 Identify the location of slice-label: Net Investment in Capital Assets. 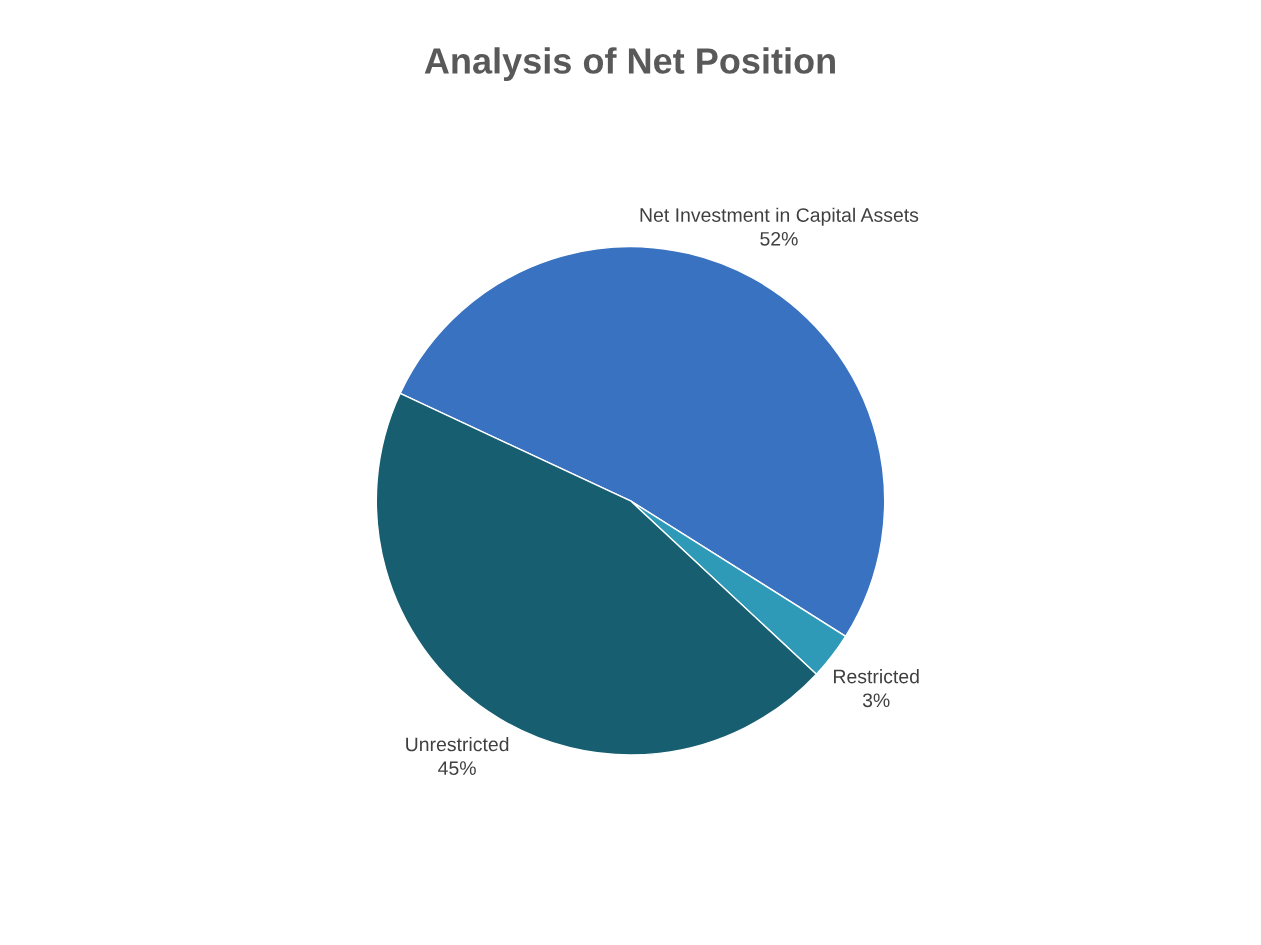
(779, 216).